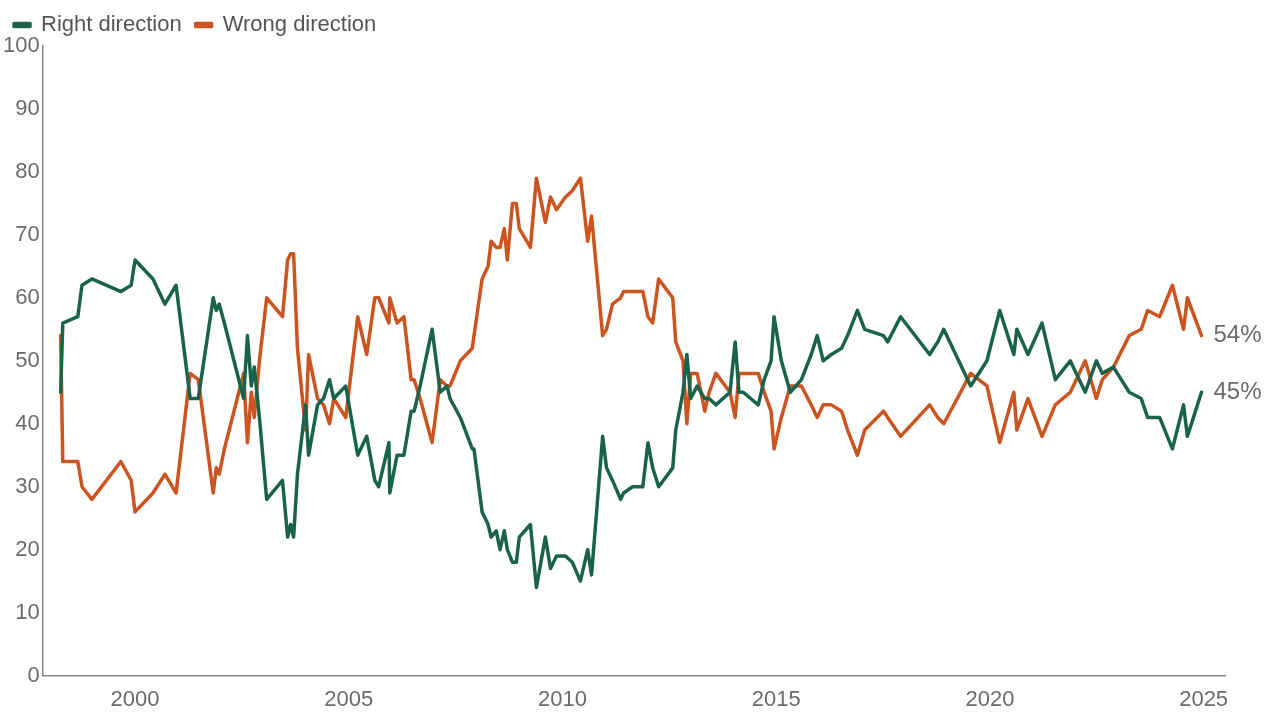  Describe the element at coordinates (27, 548) in the screenshot. I see `y-tick-label: 20` at that location.